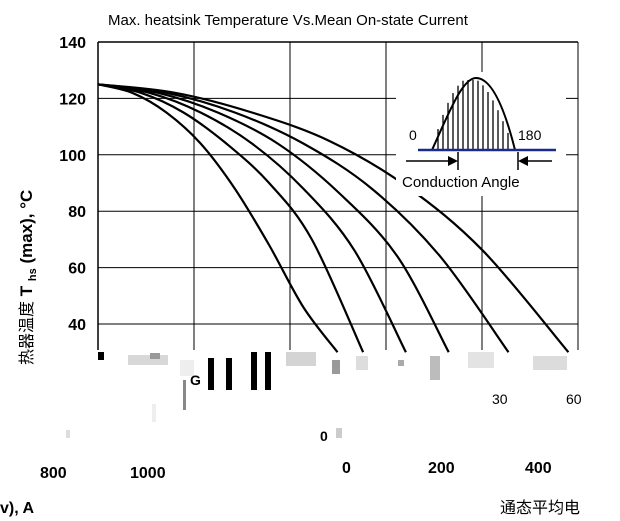 Image resolution: width=620 pixels, height=521 pixels. What do you see at coordinates (346, 468) in the screenshot?
I see `bottom-tick-0: 0` at bounding box center [346, 468].